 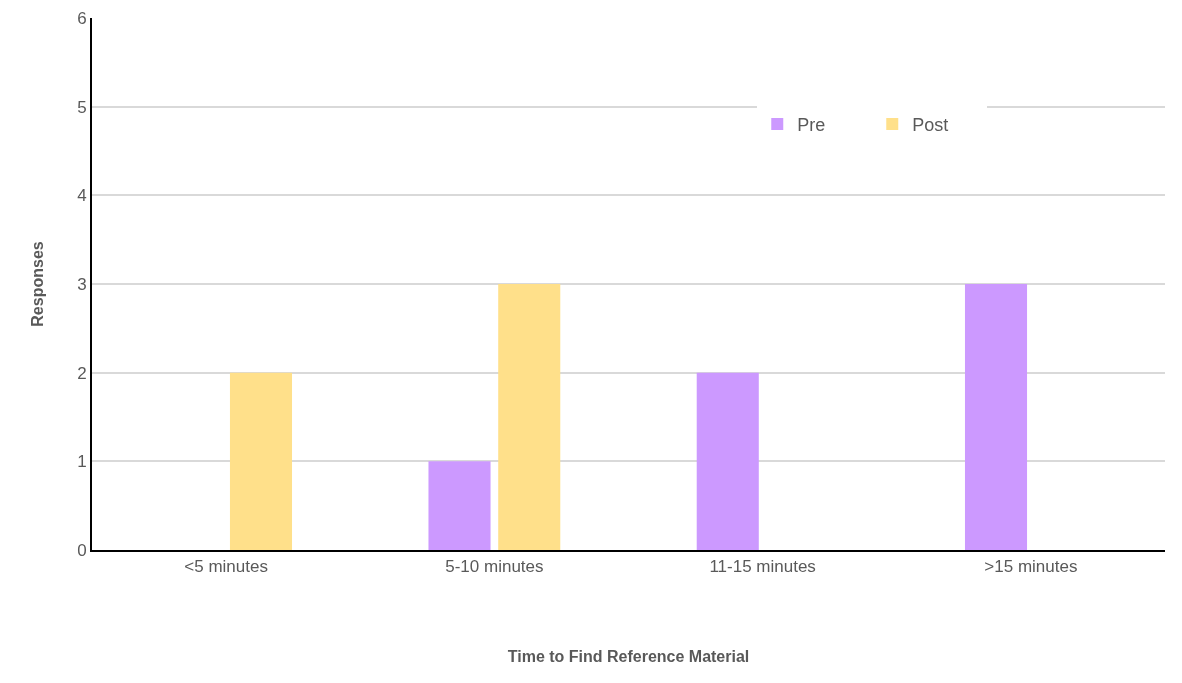 I want to click on y-tick-label: 5, so click(x=82, y=107).